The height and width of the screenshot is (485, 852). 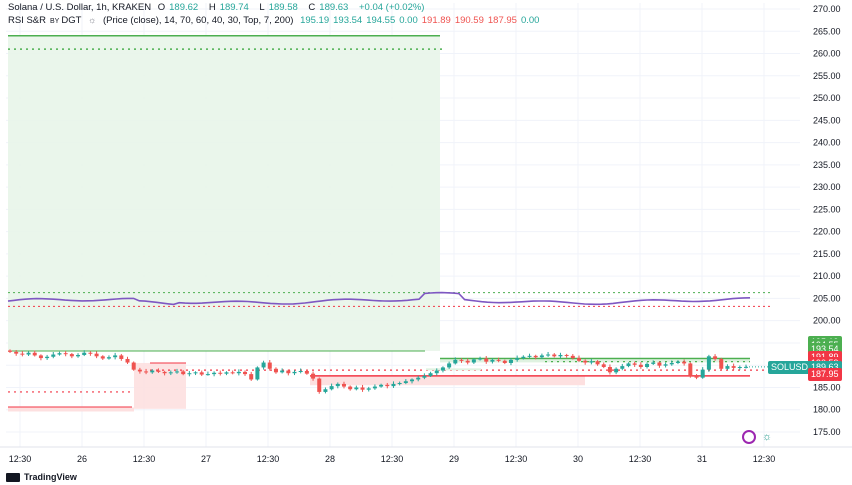 I want to click on tradingview-logo: TradingView, so click(x=41, y=477).